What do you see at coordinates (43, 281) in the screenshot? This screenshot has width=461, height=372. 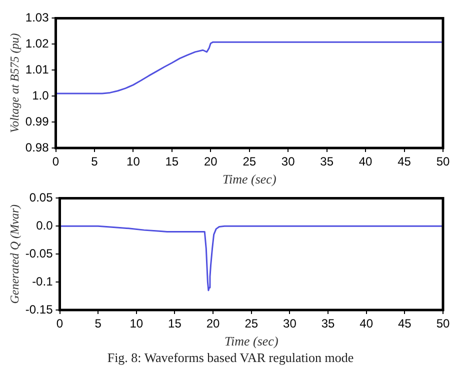 I see `y-tick-label: -0.1` at bounding box center [43, 281].